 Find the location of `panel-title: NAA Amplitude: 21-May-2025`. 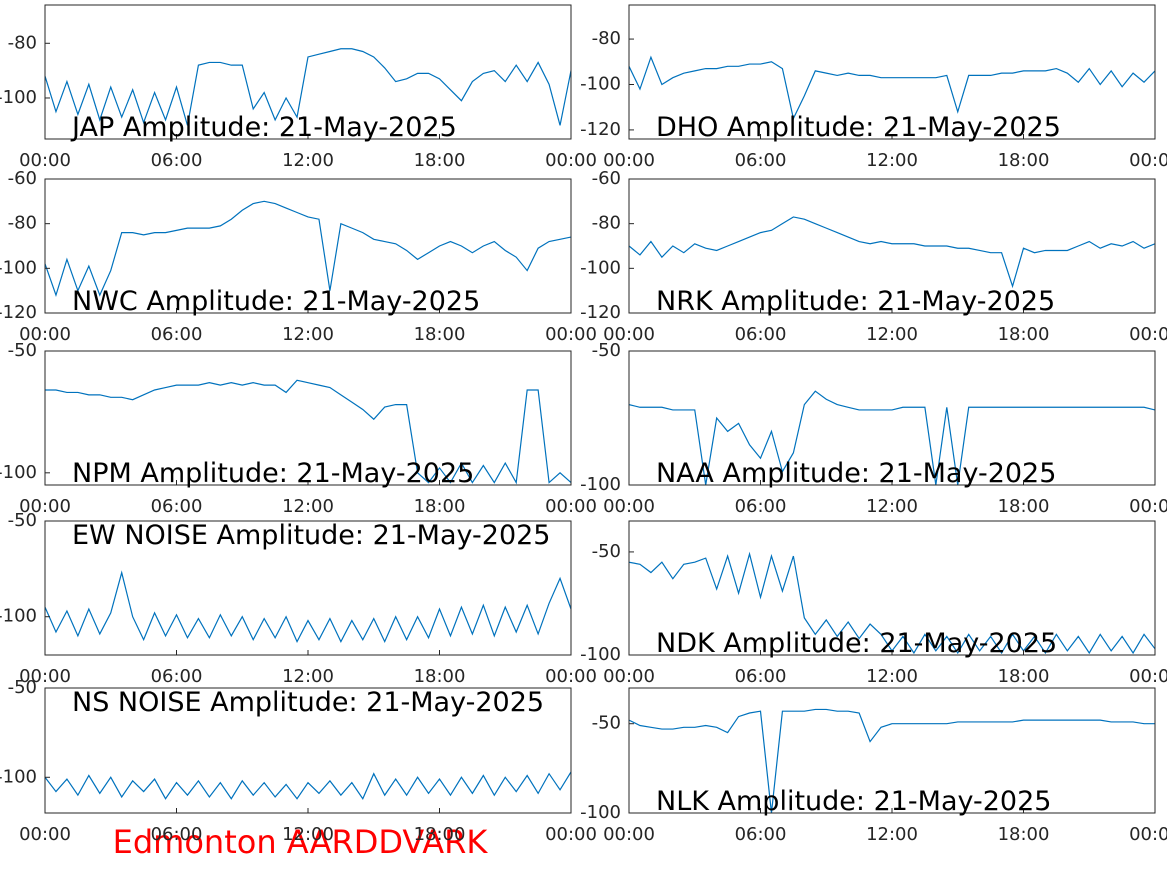

panel-title: NAA Amplitude: 21-May-2025 is located at coordinates (856, 473).